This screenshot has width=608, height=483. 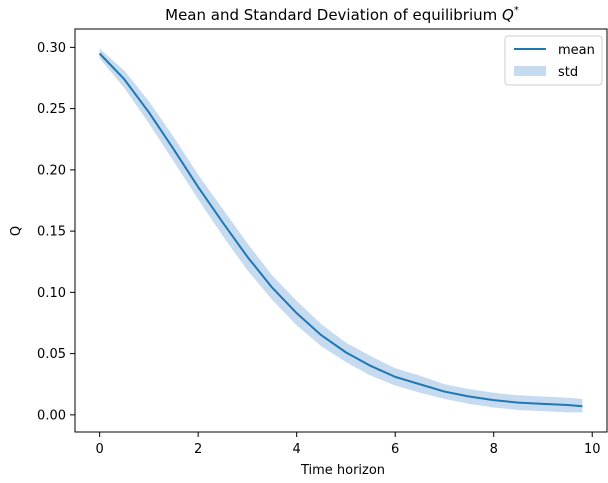 I want to click on y-tick-label: 0.05, so click(x=51, y=354).